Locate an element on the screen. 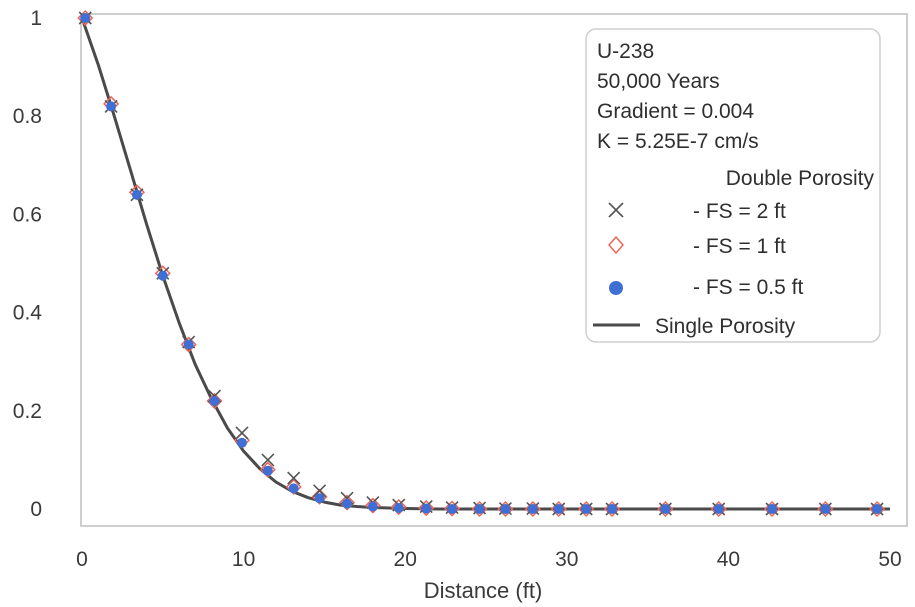 The image size is (915, 607). legend-marker-diamond-icon is located at coordinates (616, 245).